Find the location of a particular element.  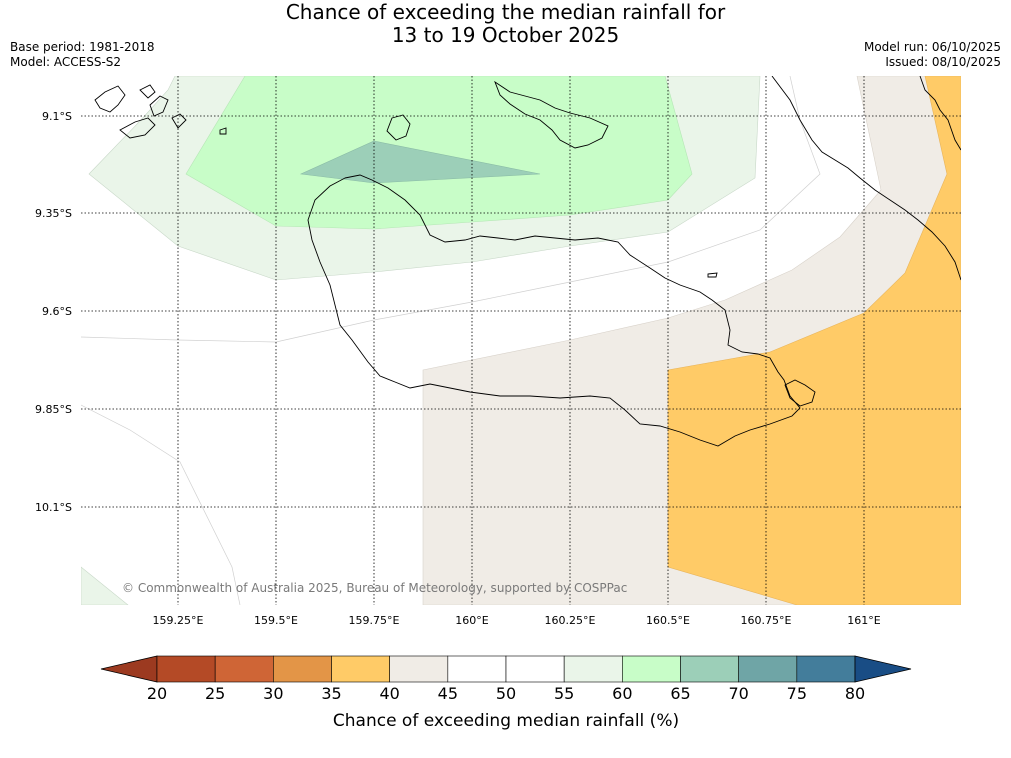

lon-label: 159.75°E is located at coordinates (374, 620).